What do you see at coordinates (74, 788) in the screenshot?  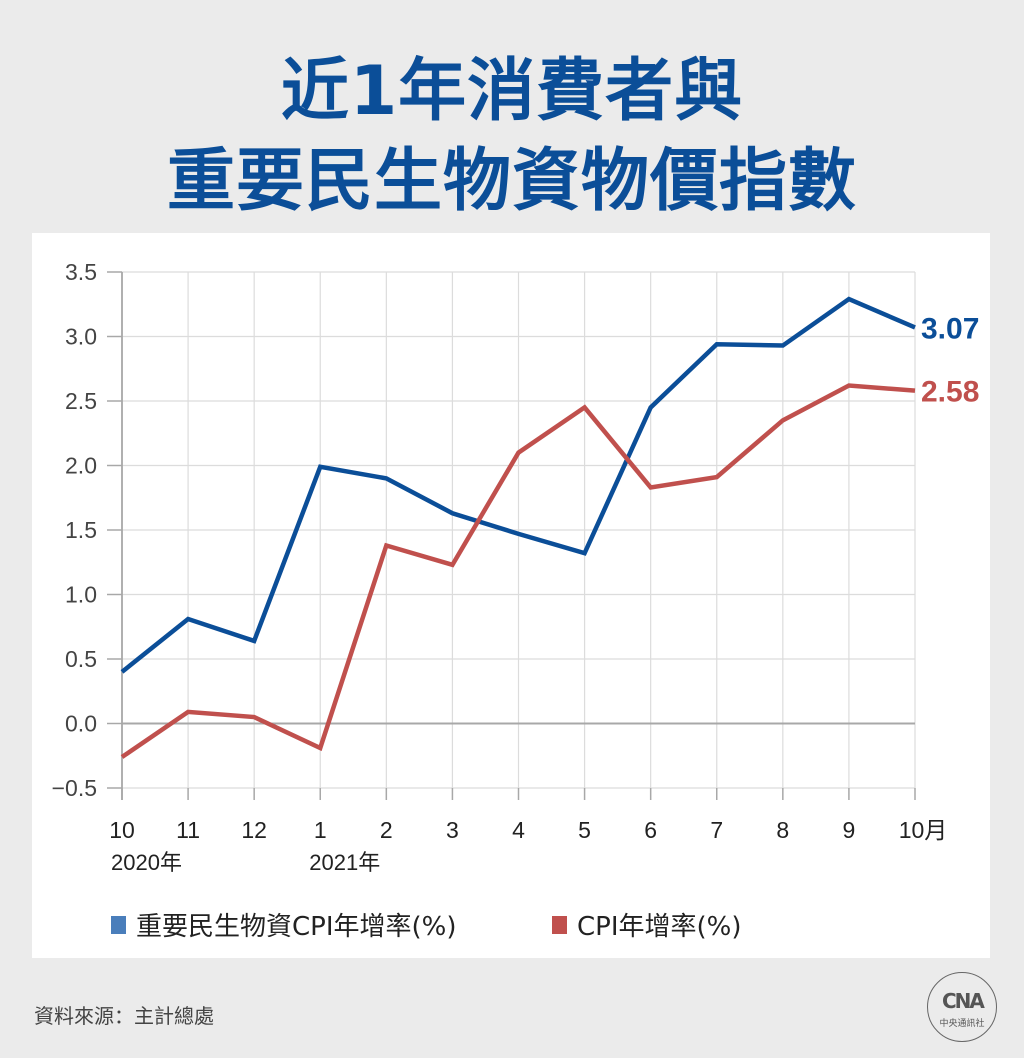 I see `y-tick-label: −0.5` at bounding box center [74, 788].